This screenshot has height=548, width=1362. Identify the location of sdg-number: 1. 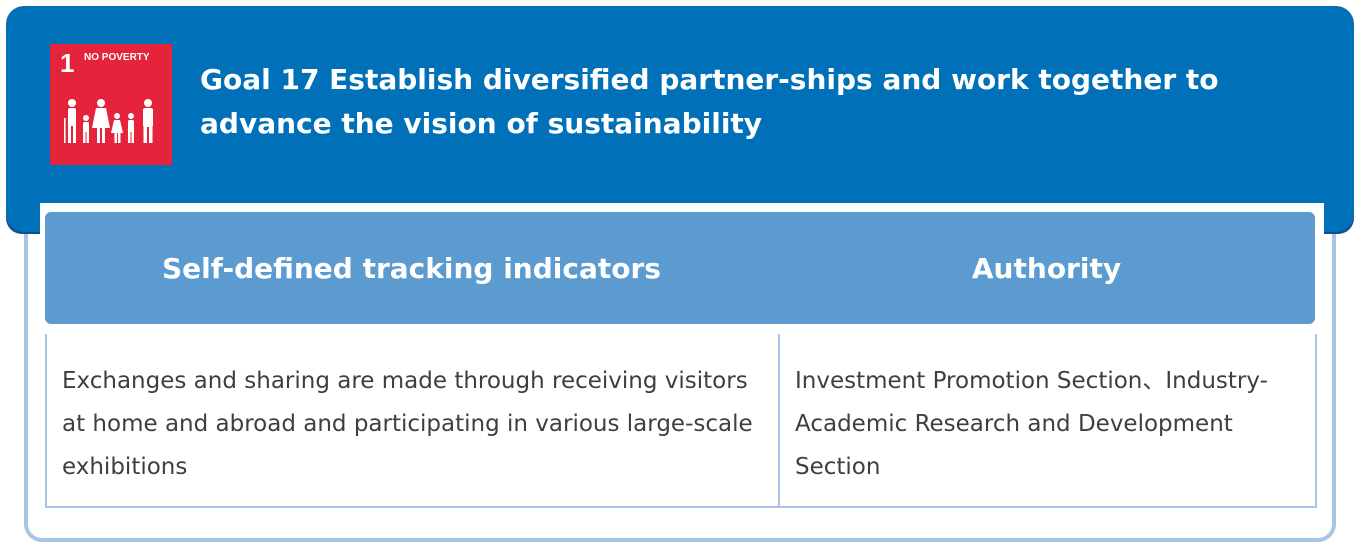
(67, 63).